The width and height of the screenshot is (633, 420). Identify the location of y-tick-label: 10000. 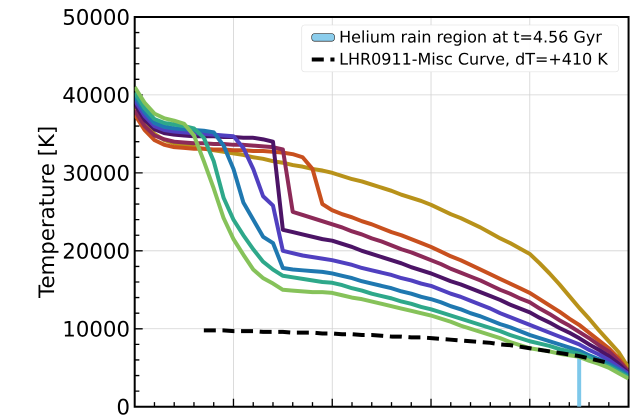
(96, 328).